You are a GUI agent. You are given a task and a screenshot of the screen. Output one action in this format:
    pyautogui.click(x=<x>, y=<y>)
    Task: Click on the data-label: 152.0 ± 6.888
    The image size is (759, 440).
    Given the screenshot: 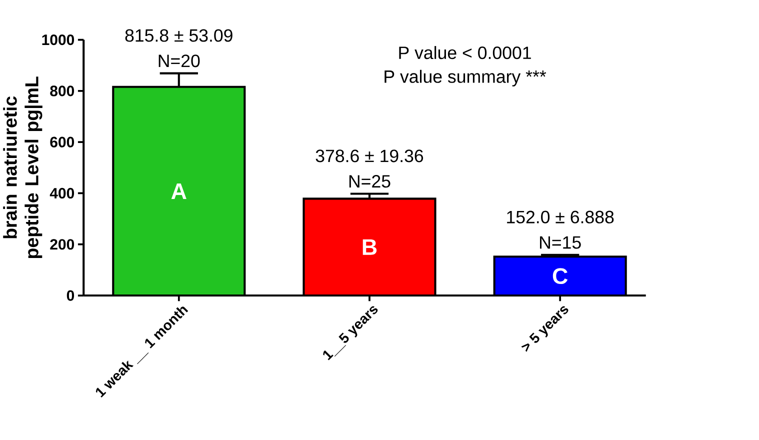 What is the action you would take?
    pyautogui.click(x=560, y=217)
    